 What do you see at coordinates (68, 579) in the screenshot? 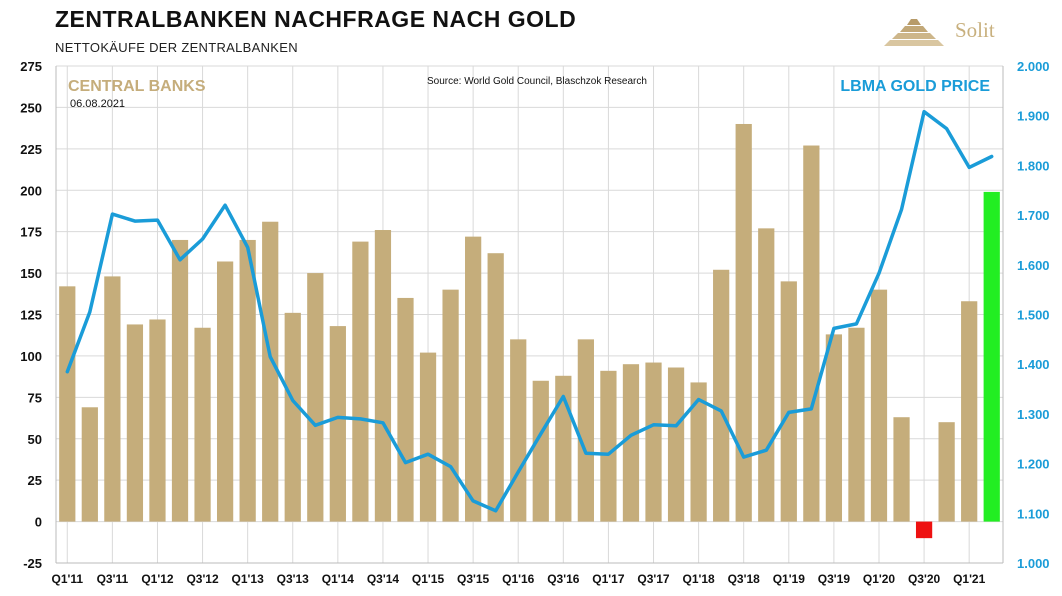
I see `x-axis-tick-label: Q1'11` at bounding box center [68, 579].